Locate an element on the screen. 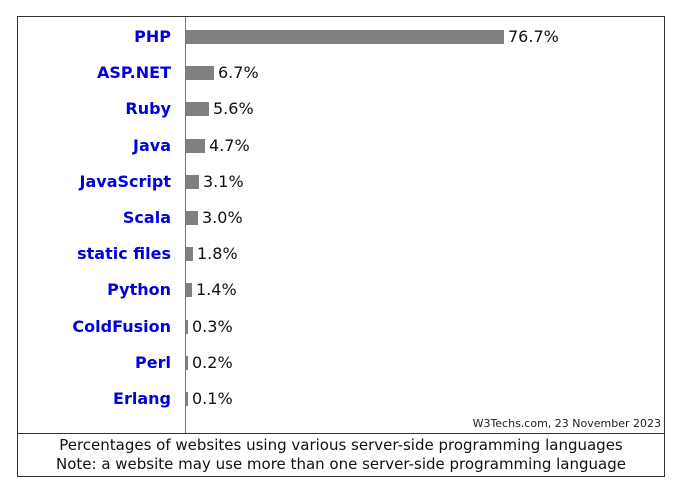 The width and height of the screenshot is (696, 496). bar-row: ASP.NET 6.7% is located at coordinates (341, 73).